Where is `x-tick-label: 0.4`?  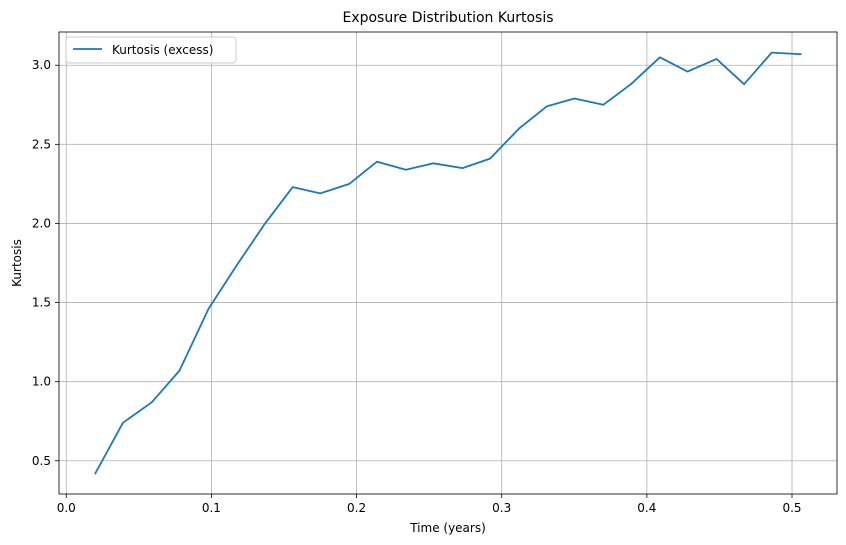 x-tick-label: 0.4 is located at coordinates (646, 508).